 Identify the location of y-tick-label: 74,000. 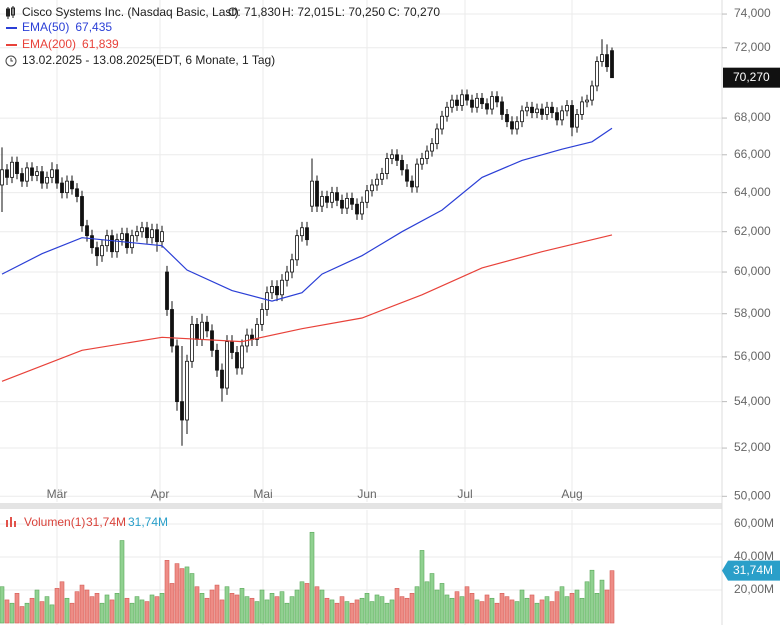
(752, 13).